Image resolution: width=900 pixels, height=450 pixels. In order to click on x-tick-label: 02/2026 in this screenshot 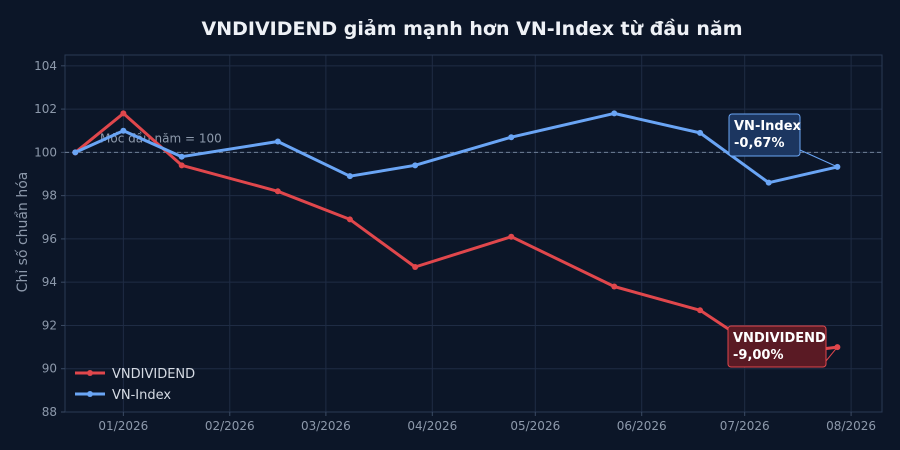, I will do `click(230, 426)`.